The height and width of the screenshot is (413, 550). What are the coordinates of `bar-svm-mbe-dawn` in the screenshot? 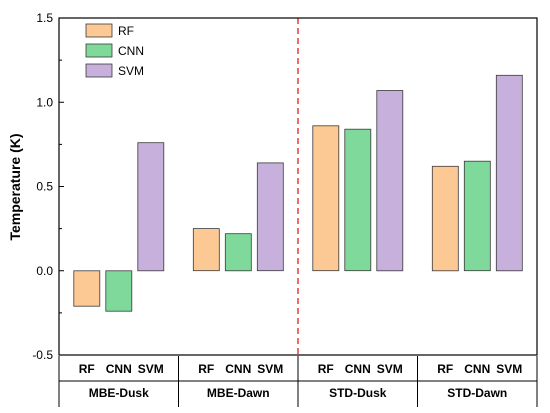 It's located at (270, 217).